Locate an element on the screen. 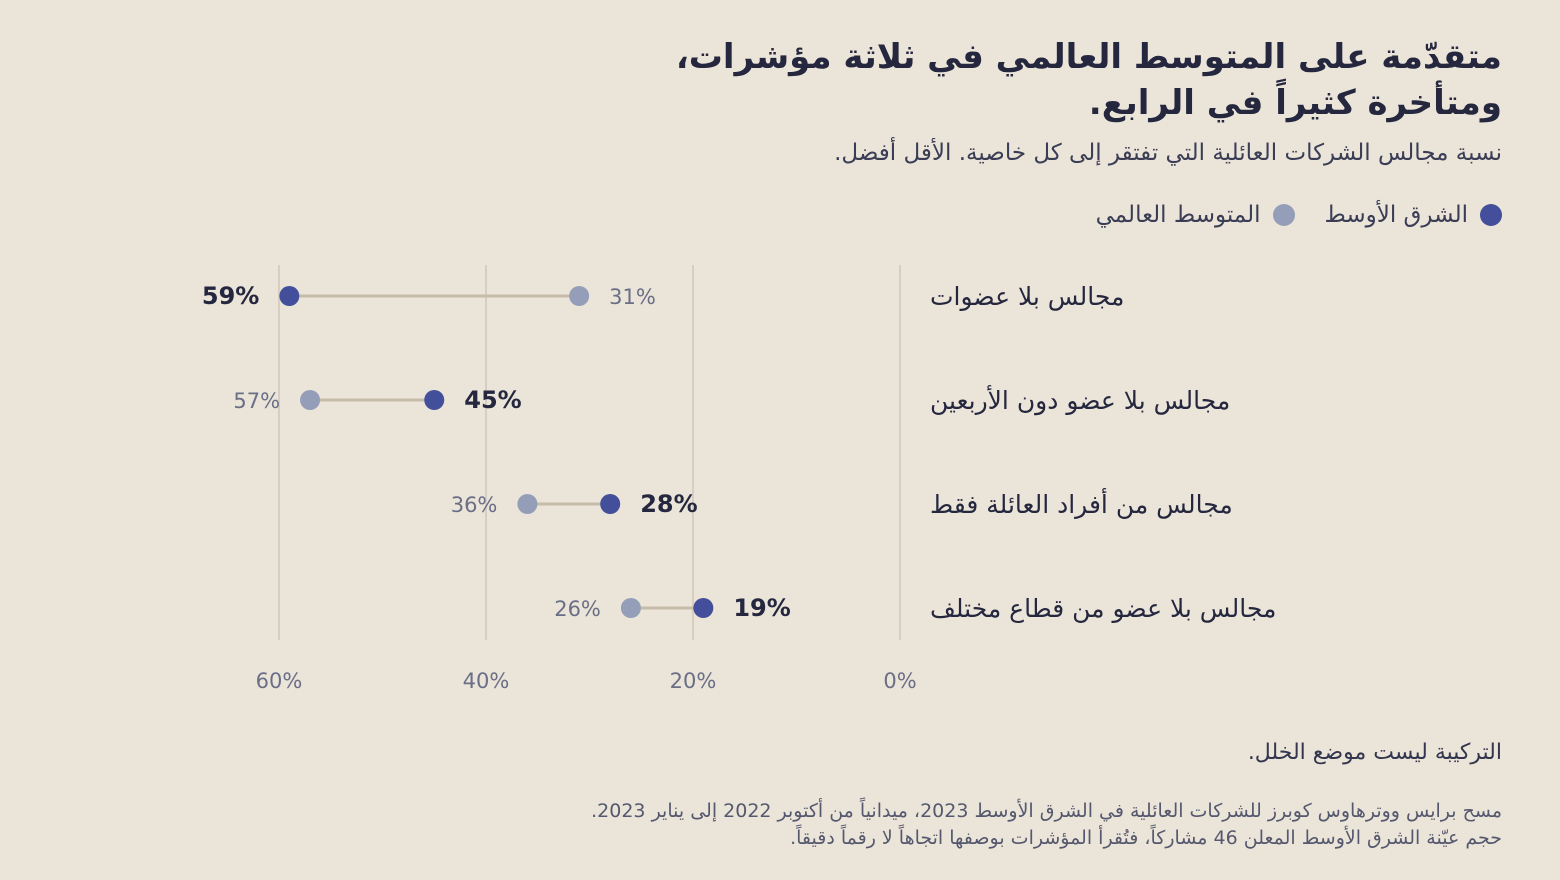 This screenshot has height=880, width=1560. value-label-global-1: 31% is located at coordinates (632, 297).